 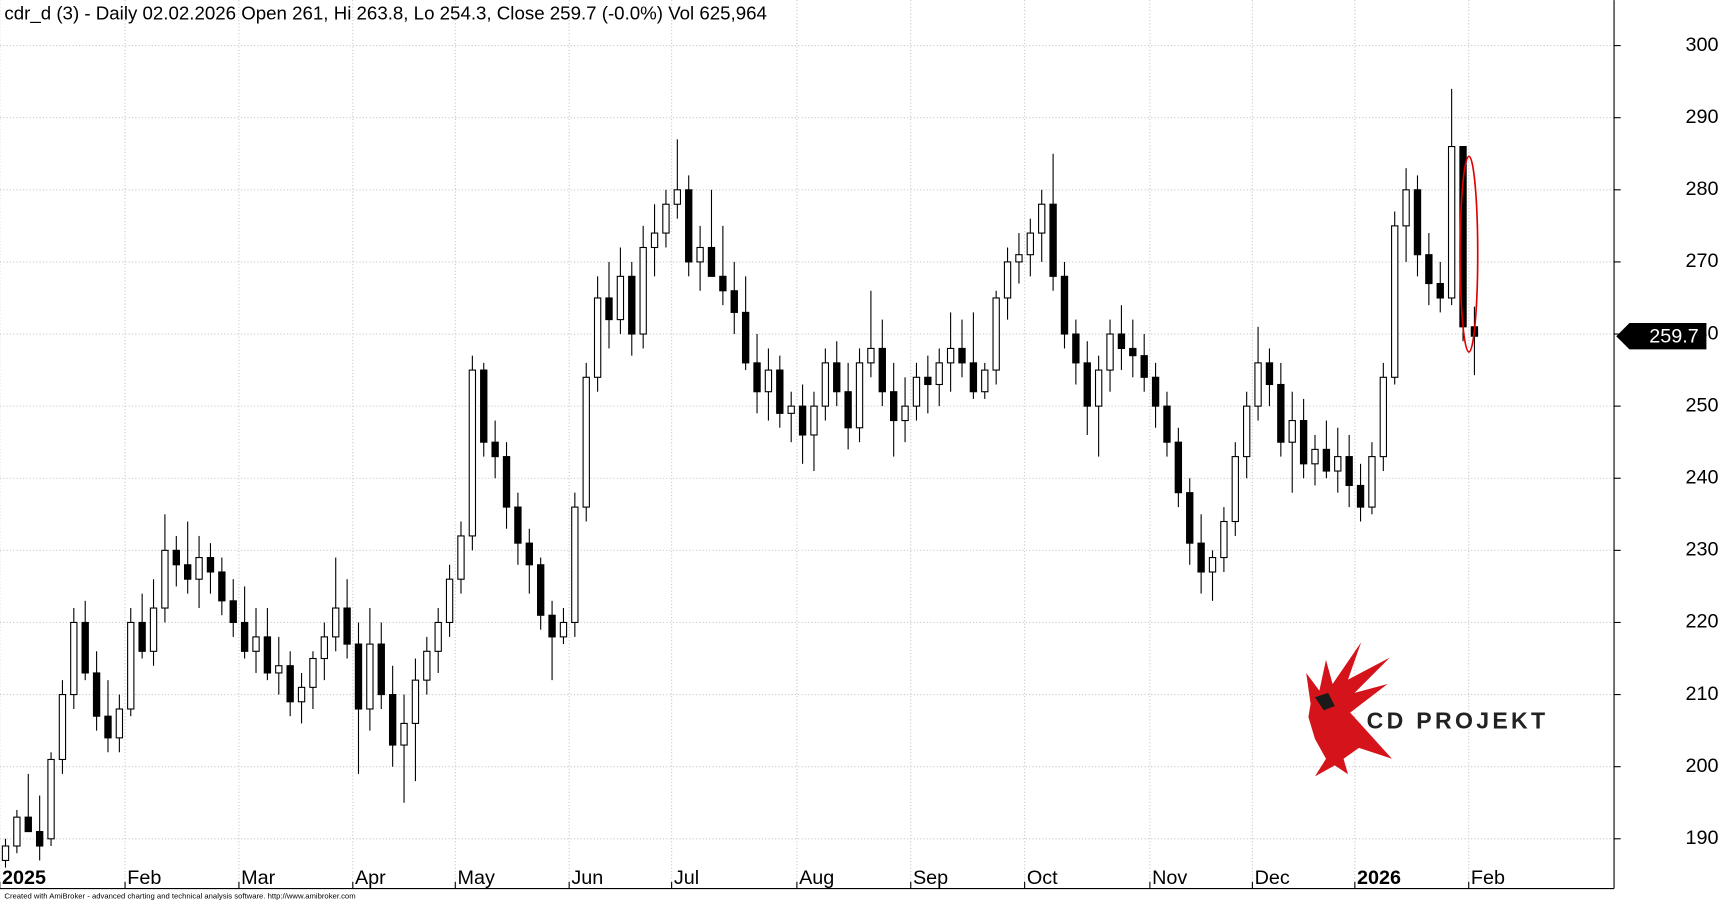 I want to click on x-tick-label: Mar, so click(x=258, y=878).